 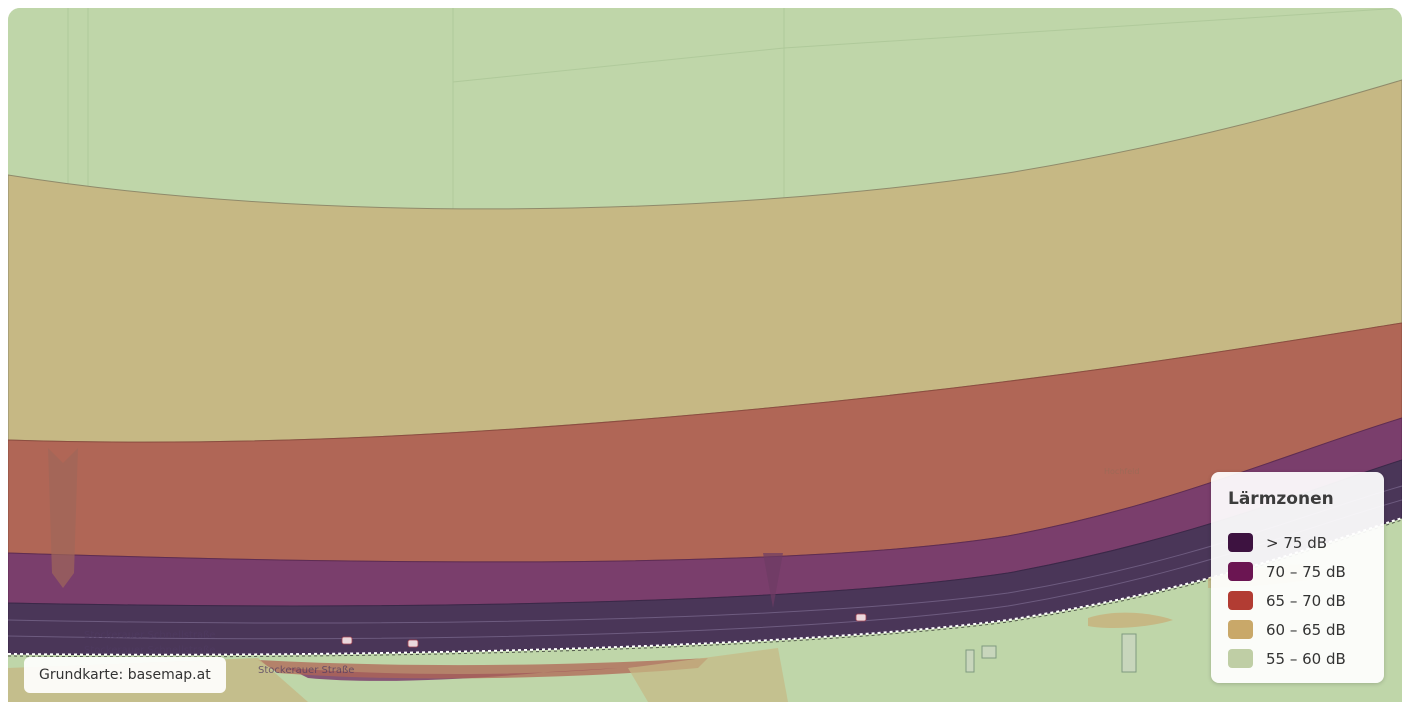 I want to click on junction-notch-center, so click(x=773, y=580).